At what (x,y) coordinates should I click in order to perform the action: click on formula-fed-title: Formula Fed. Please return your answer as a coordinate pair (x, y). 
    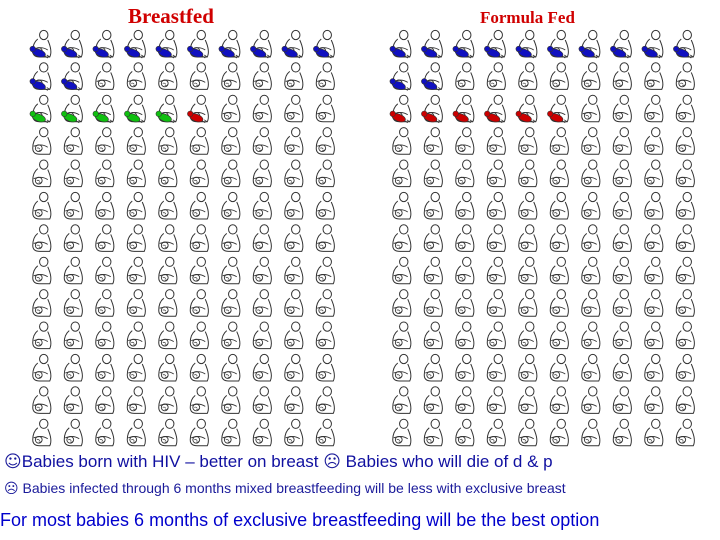
    Looking at the image, I should click on (527, 17).